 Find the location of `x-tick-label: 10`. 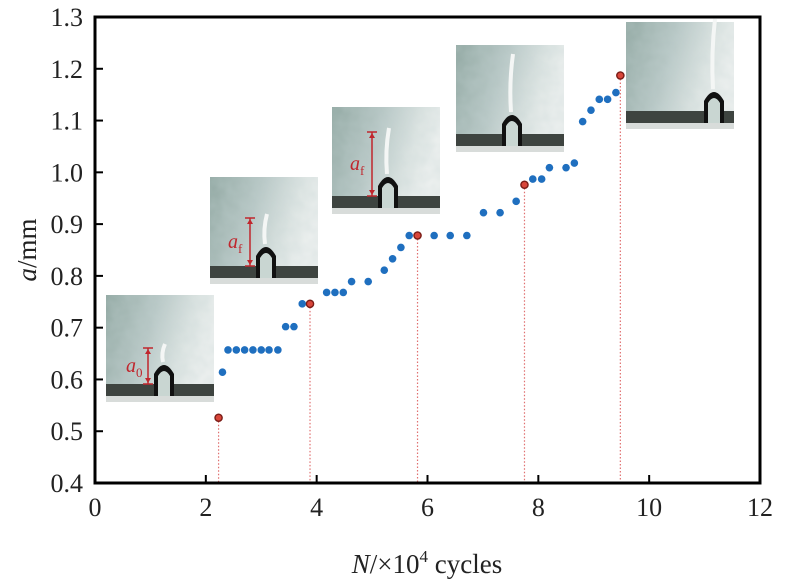

x-tick-label: 10 is located at coordinates (649, 507).